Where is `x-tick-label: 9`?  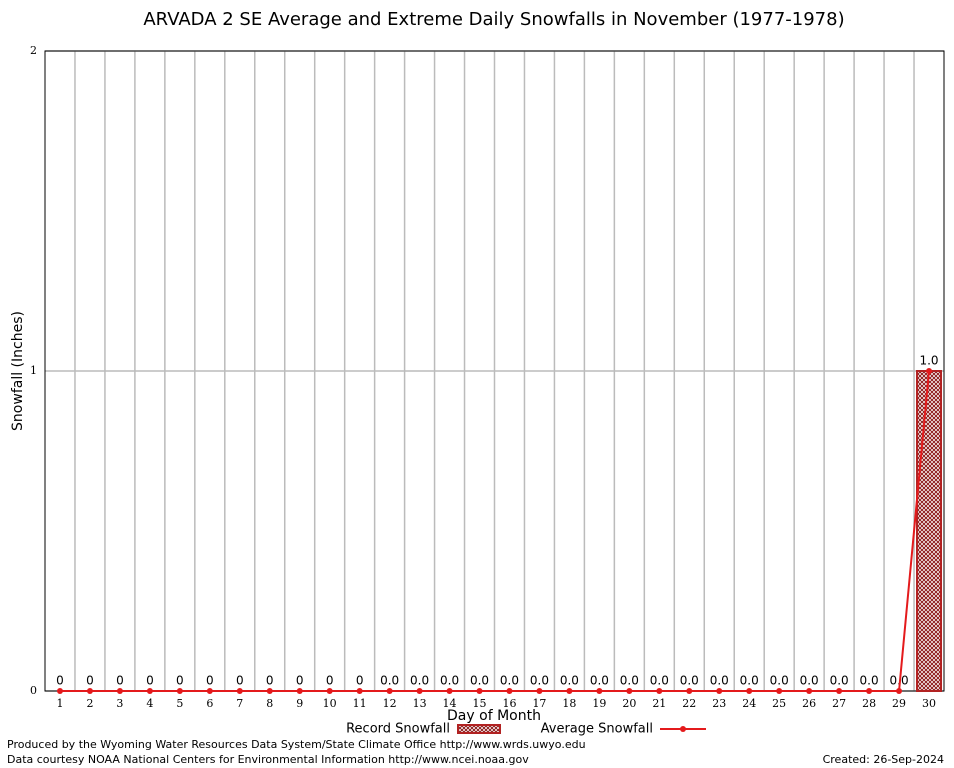
x-tick-label: 9 is located at coordinates (299, 703).